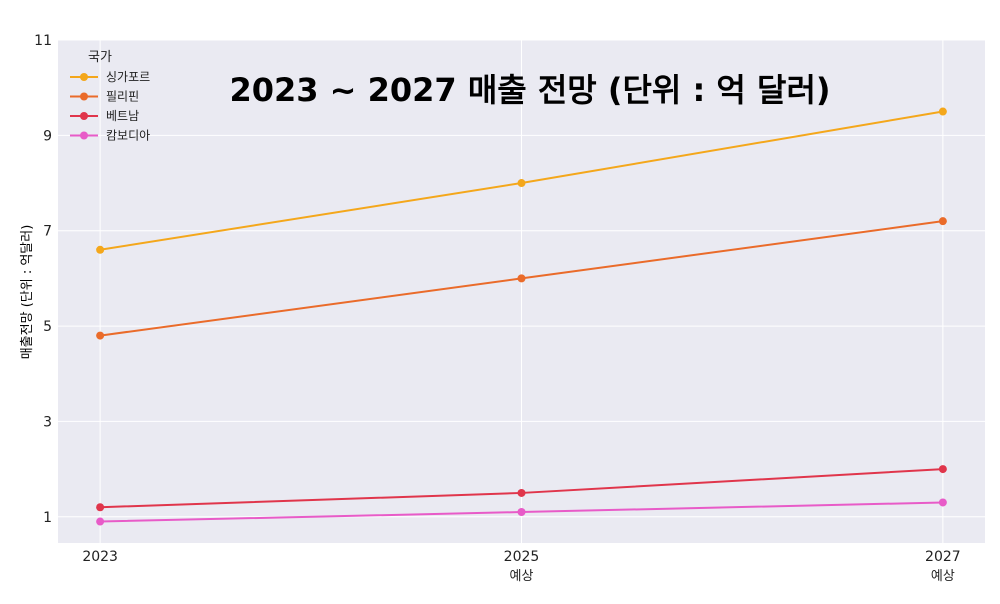 This screenshot has height=604, width=1000. I want to click on legend-label: 싱가포르, so click(128, 77).